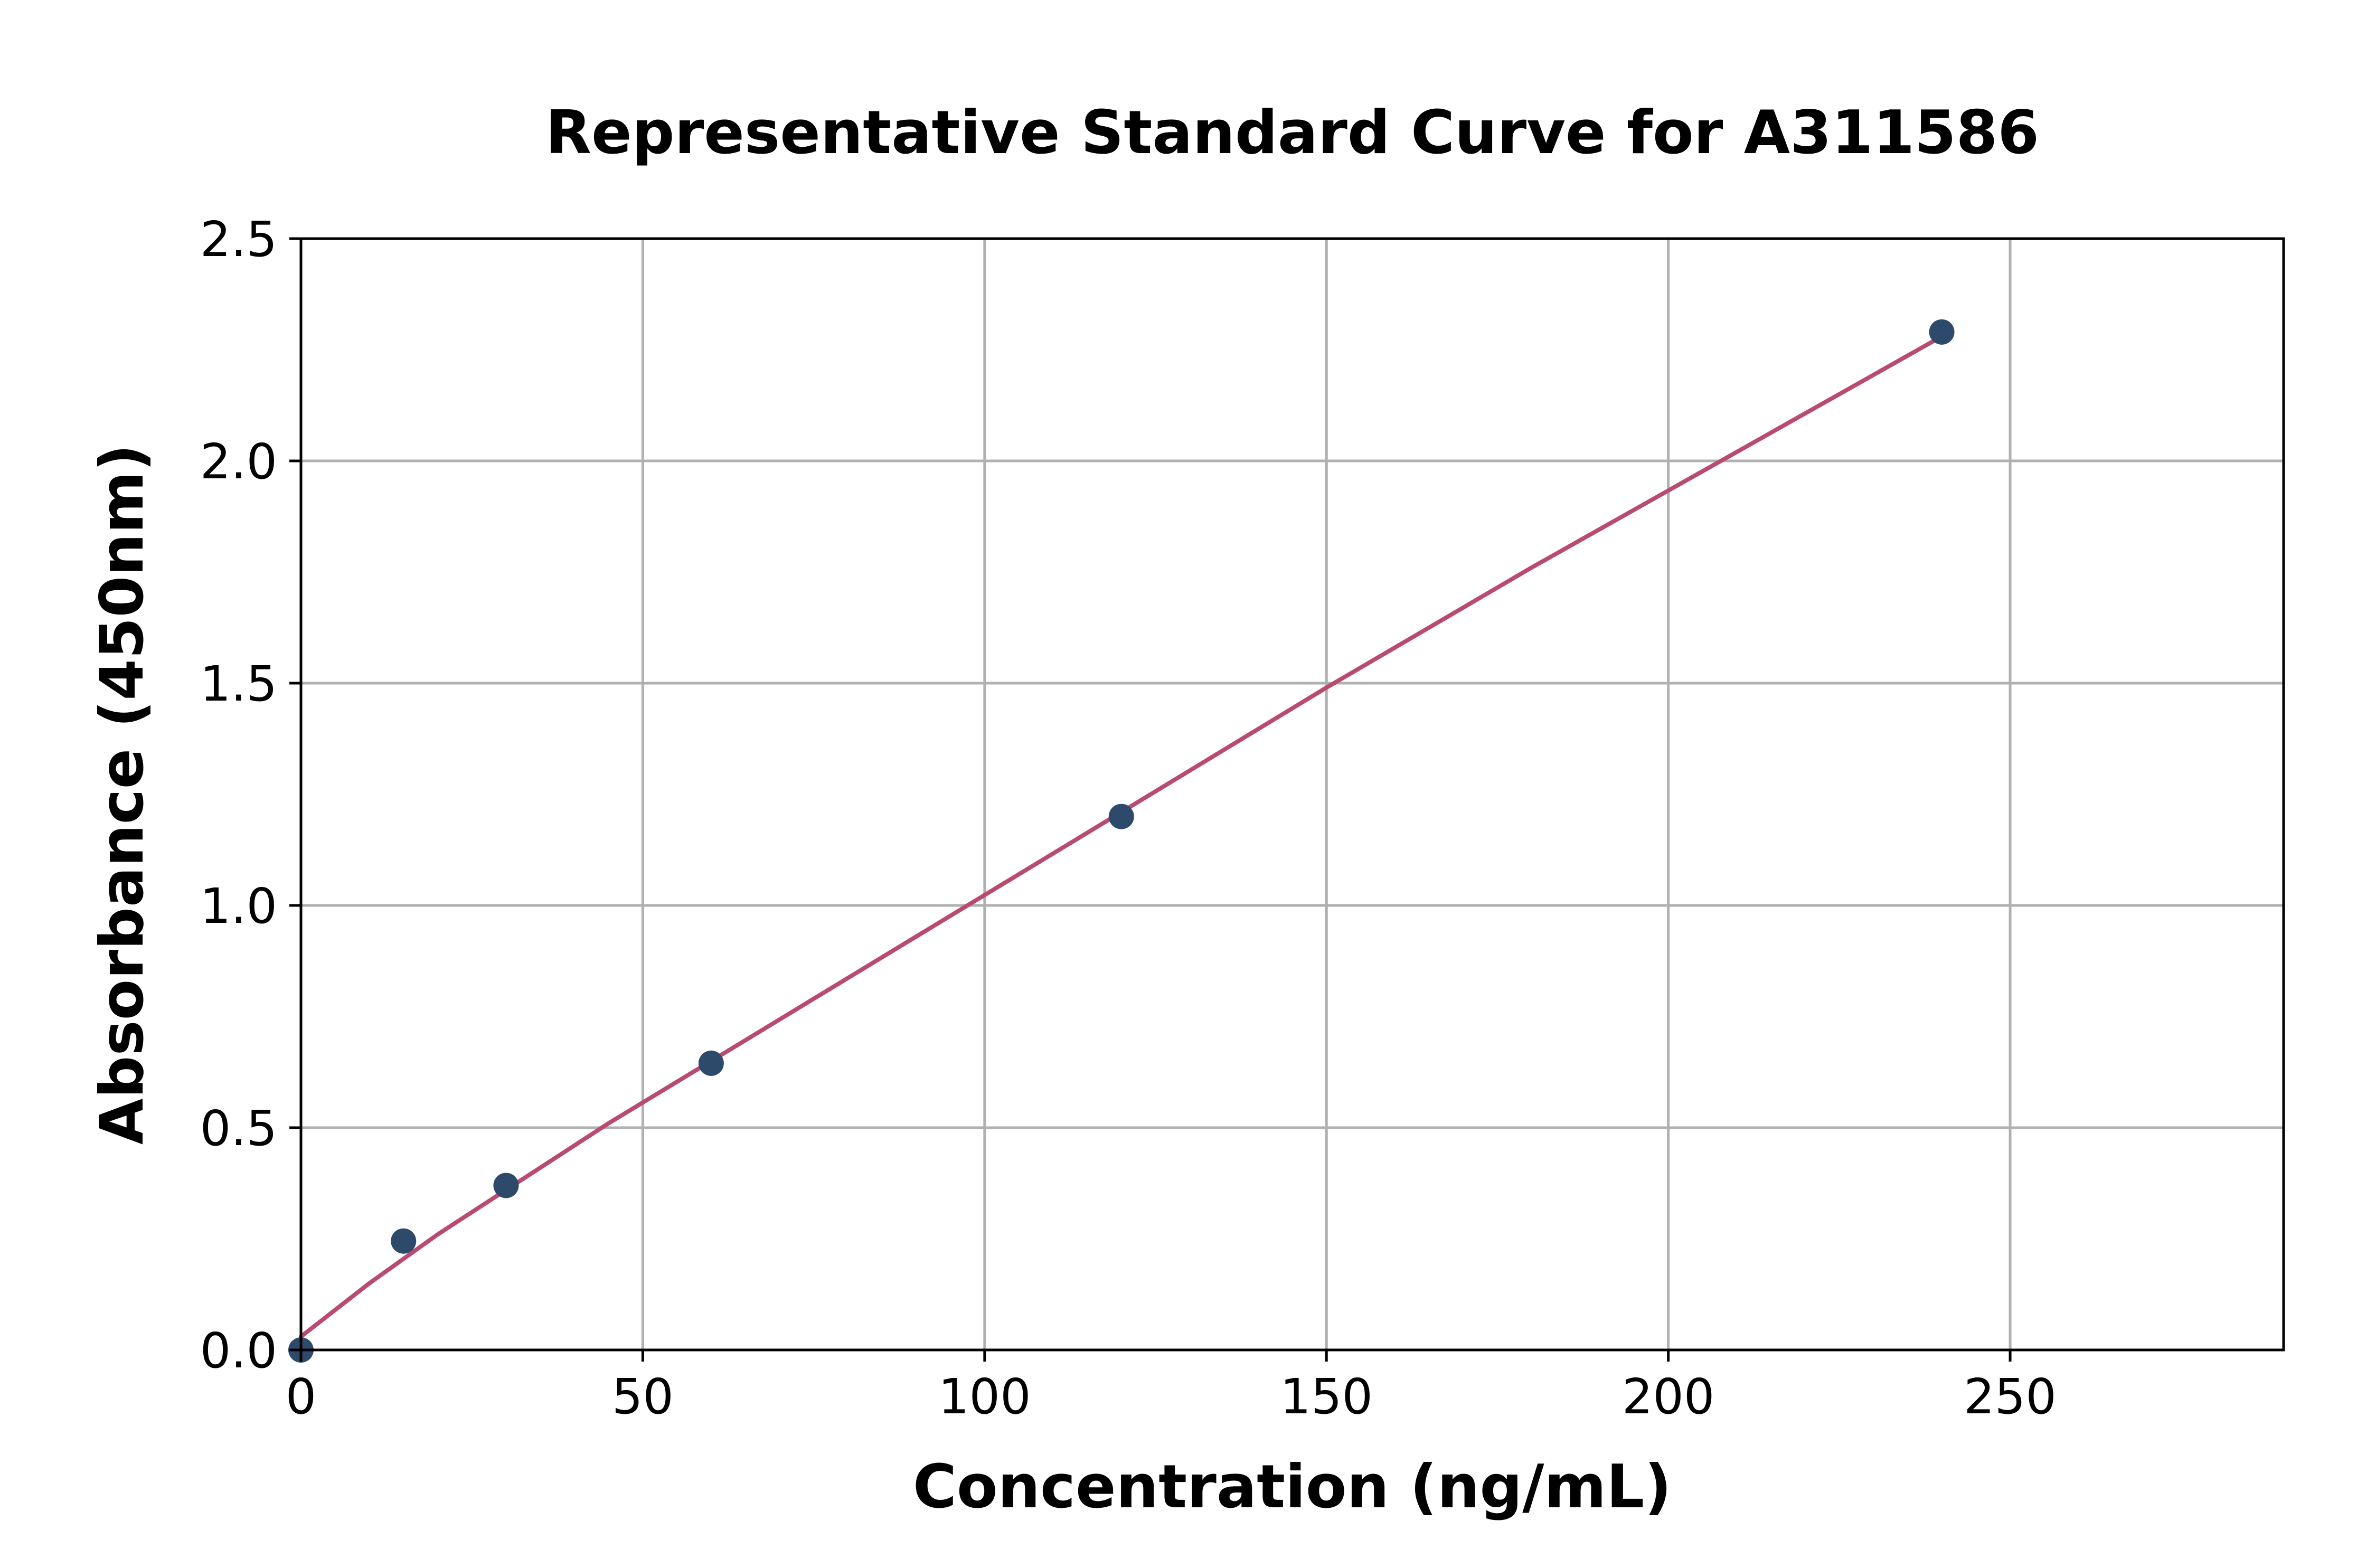  What do you see at coordinates (2010, 1396) in the screenshot?
I see `x-tick-label: 250` at bounding box center [2010, 1396].